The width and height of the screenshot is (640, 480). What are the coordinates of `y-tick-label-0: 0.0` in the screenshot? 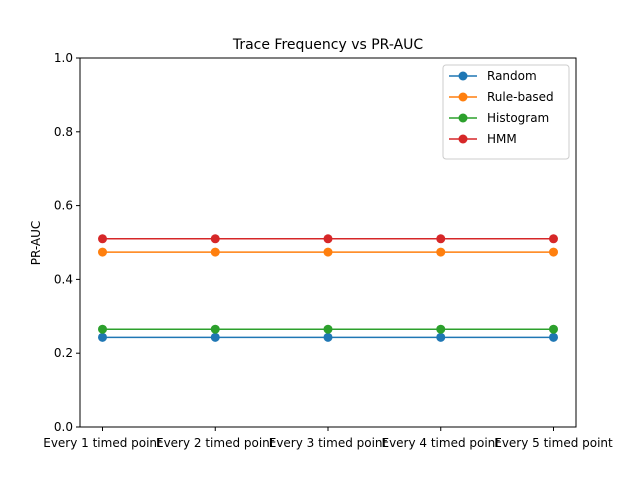 It's located at (63, 427).